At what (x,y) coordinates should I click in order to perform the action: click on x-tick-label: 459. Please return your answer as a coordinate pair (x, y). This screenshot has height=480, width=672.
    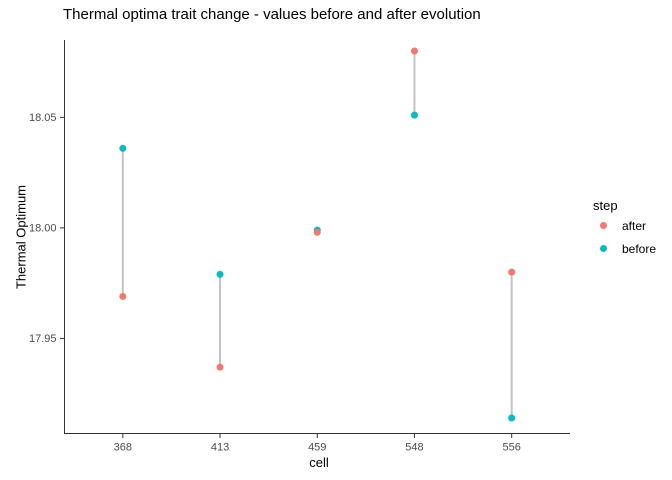
    Looking at the image, I should click on (317, 448).